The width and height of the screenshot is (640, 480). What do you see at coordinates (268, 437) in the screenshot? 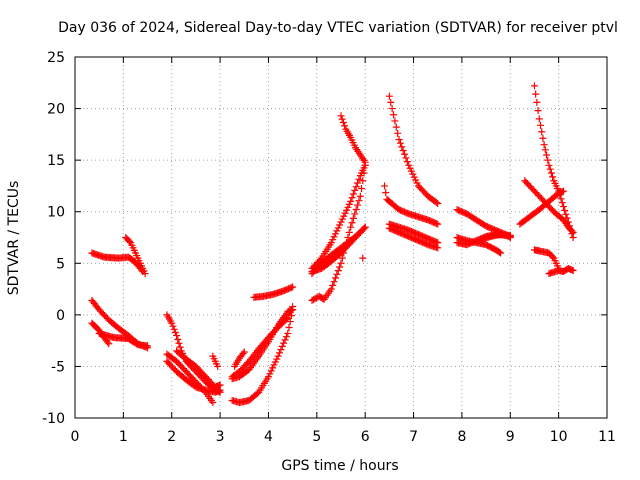
I see `x-tick-label: 4` at bounding box center [268, 437].